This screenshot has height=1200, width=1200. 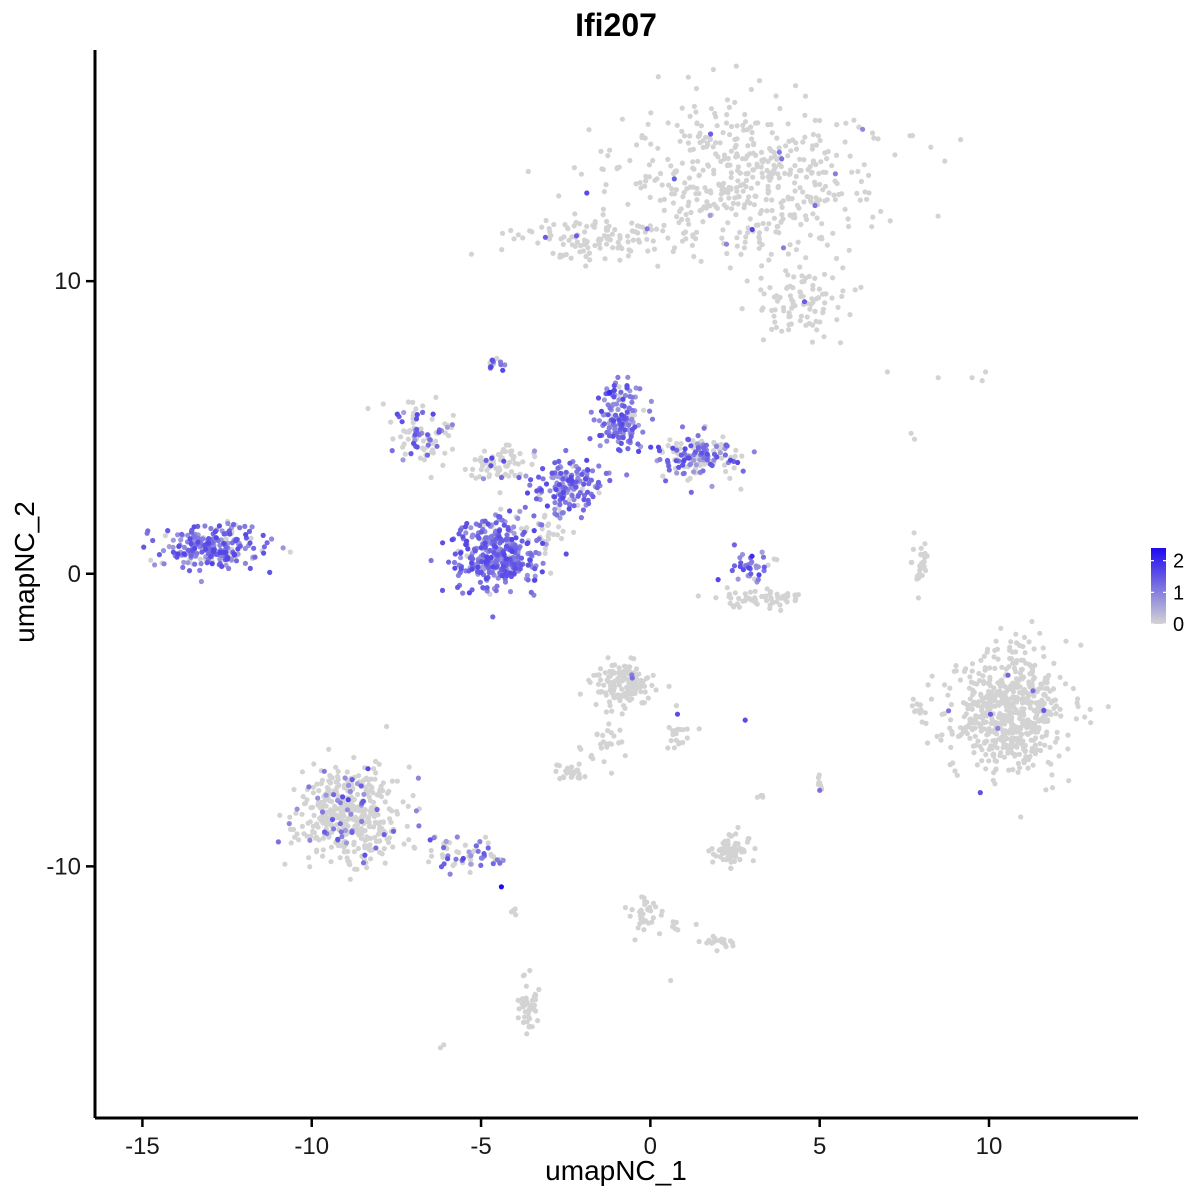 What do you see at coordinates (616, 1138) in the screenshot?
I see `x-axis: -15 -10 -5 0 5 10` at bounding box center [616, 1138].